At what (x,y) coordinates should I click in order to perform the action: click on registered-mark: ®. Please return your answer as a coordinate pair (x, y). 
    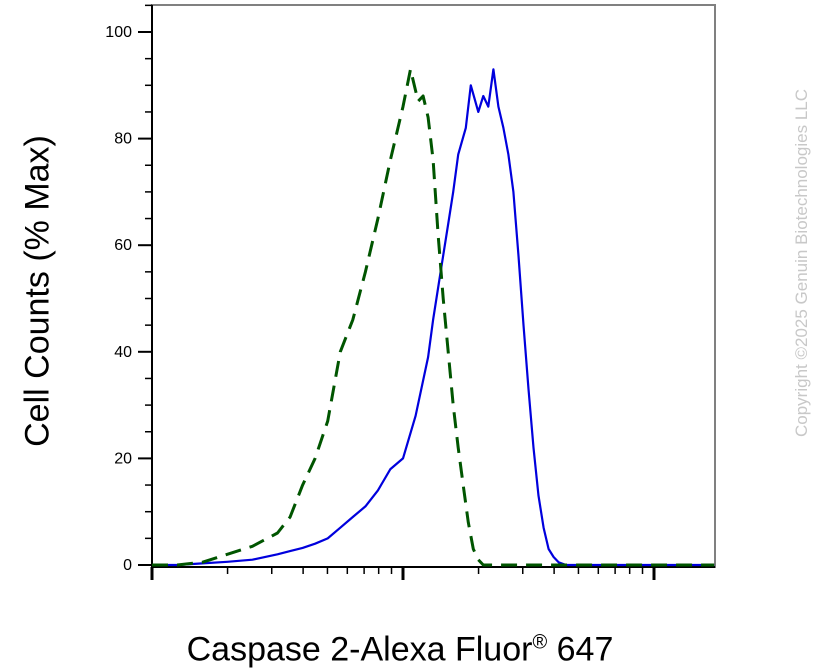
    Looking at the image, I should click on (540, 642).